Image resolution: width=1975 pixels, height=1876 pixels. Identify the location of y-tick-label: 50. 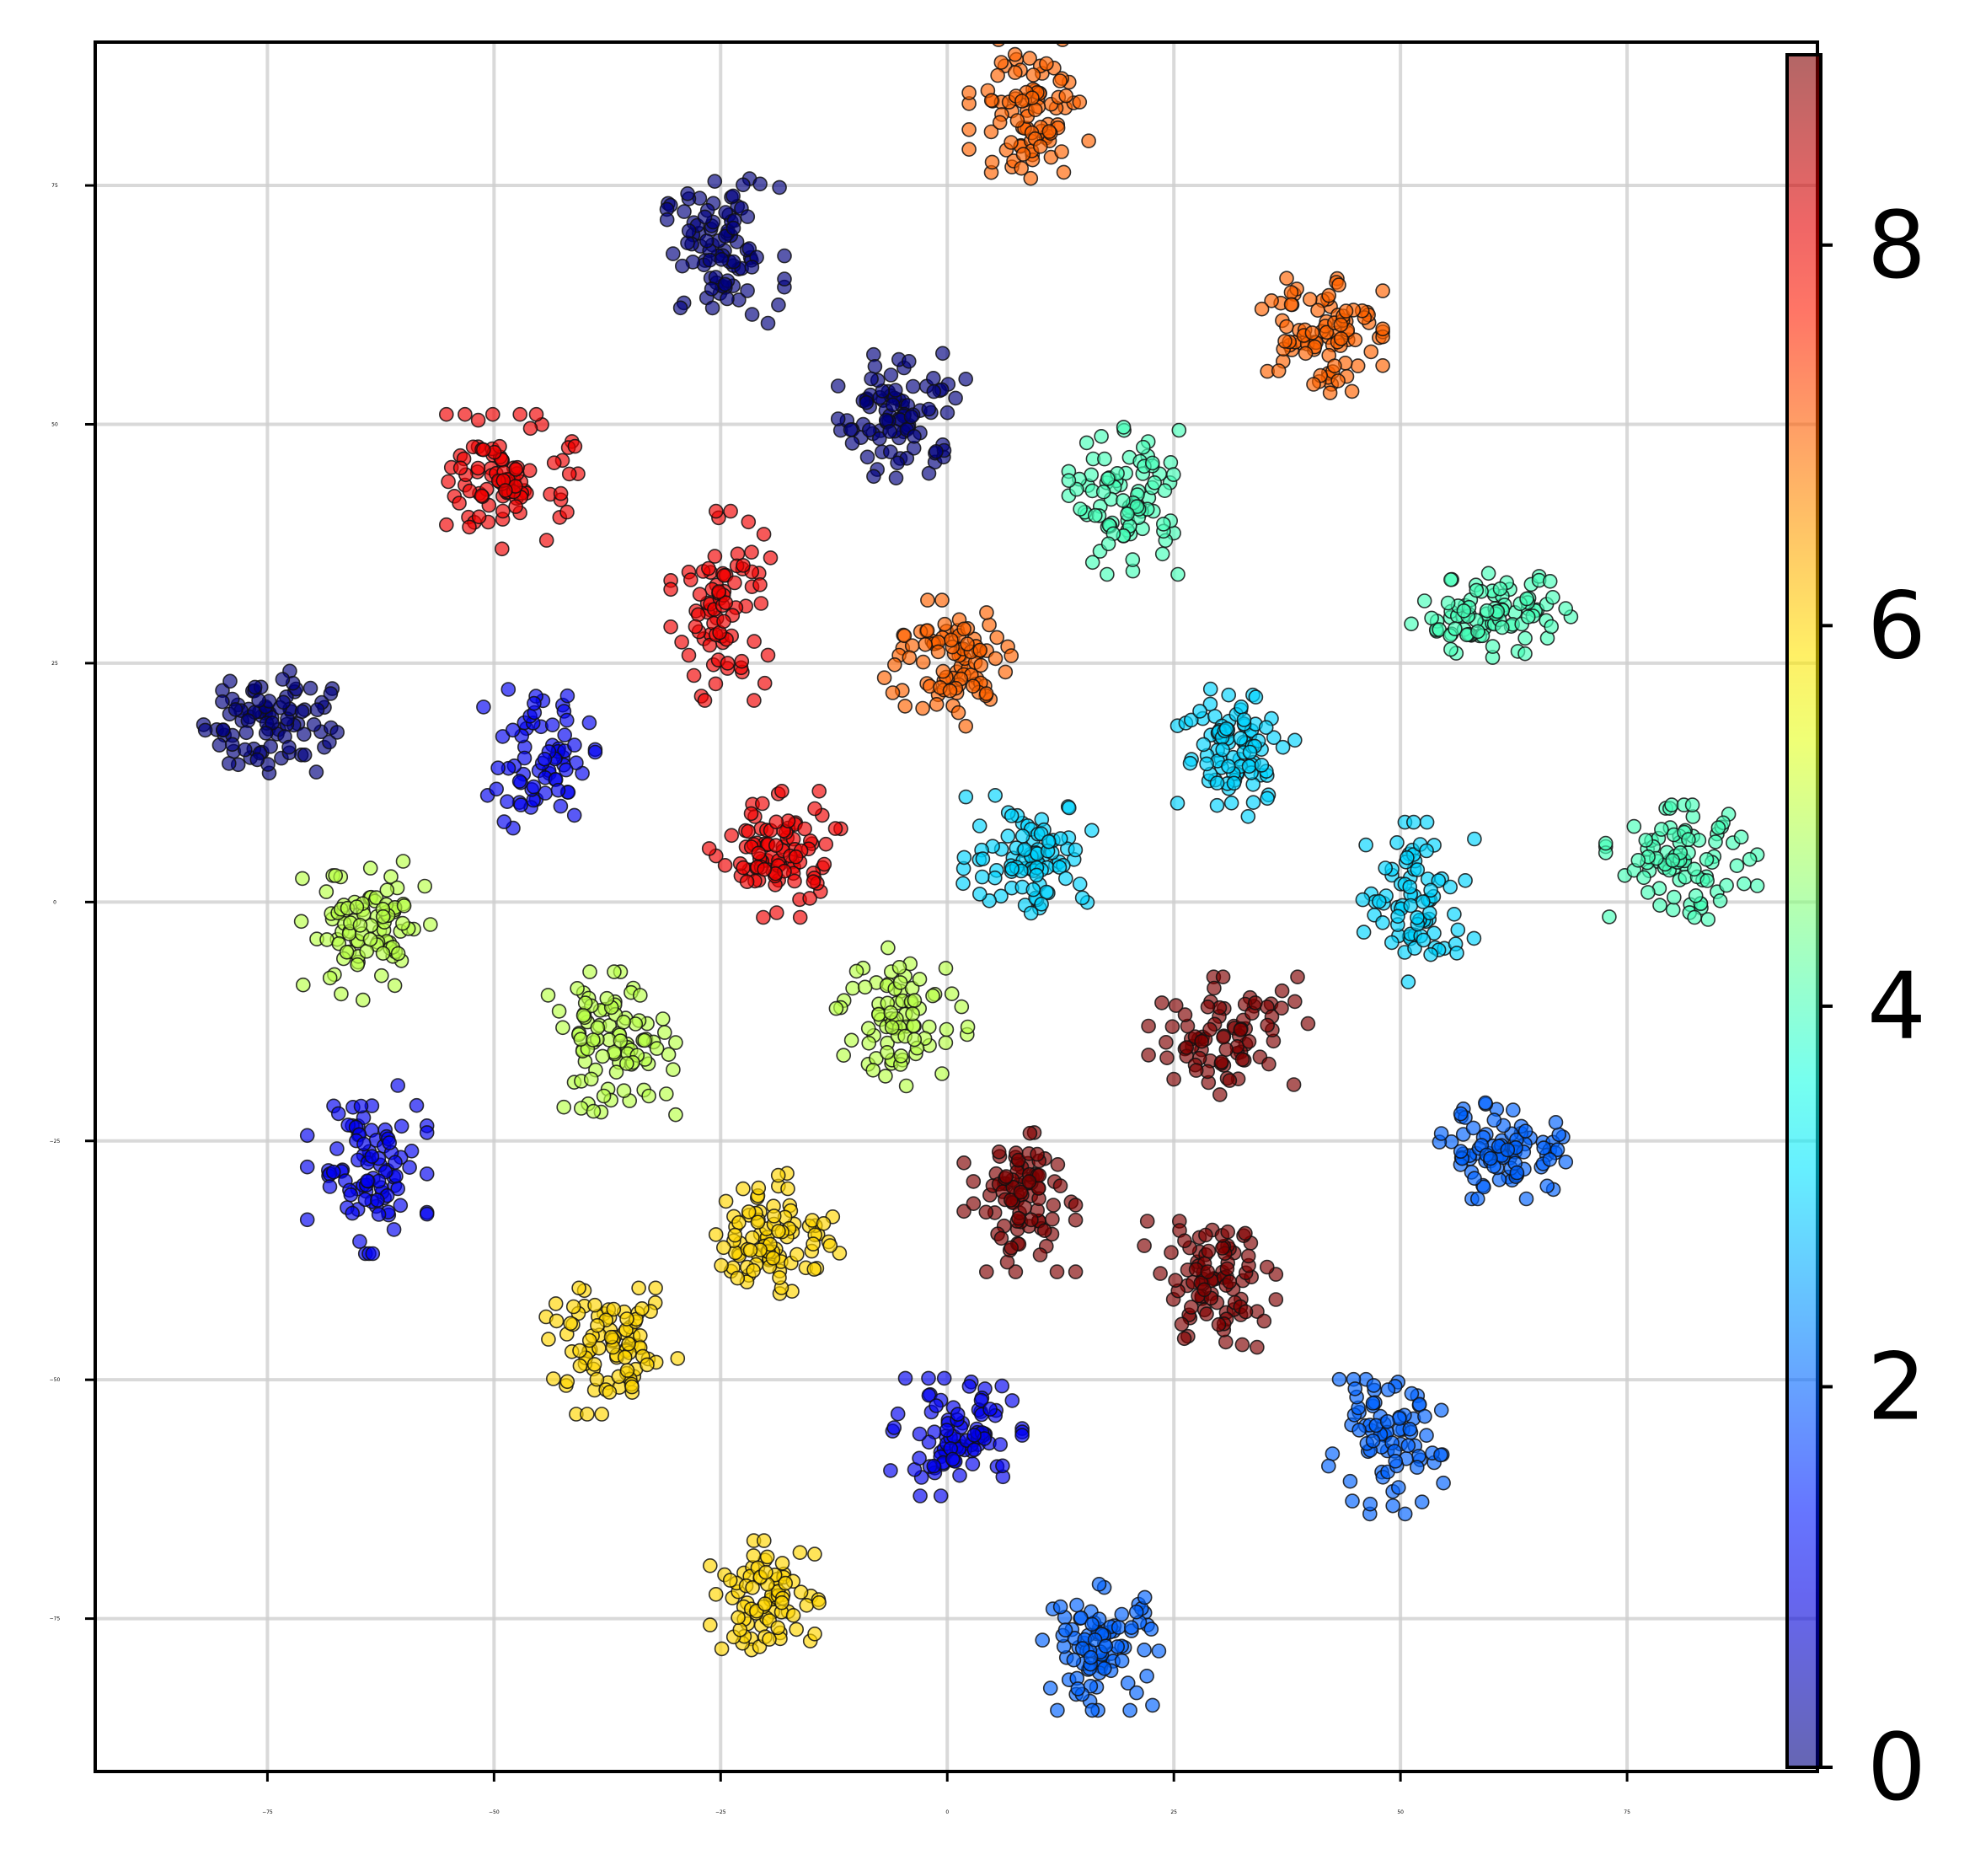
(54, 424).